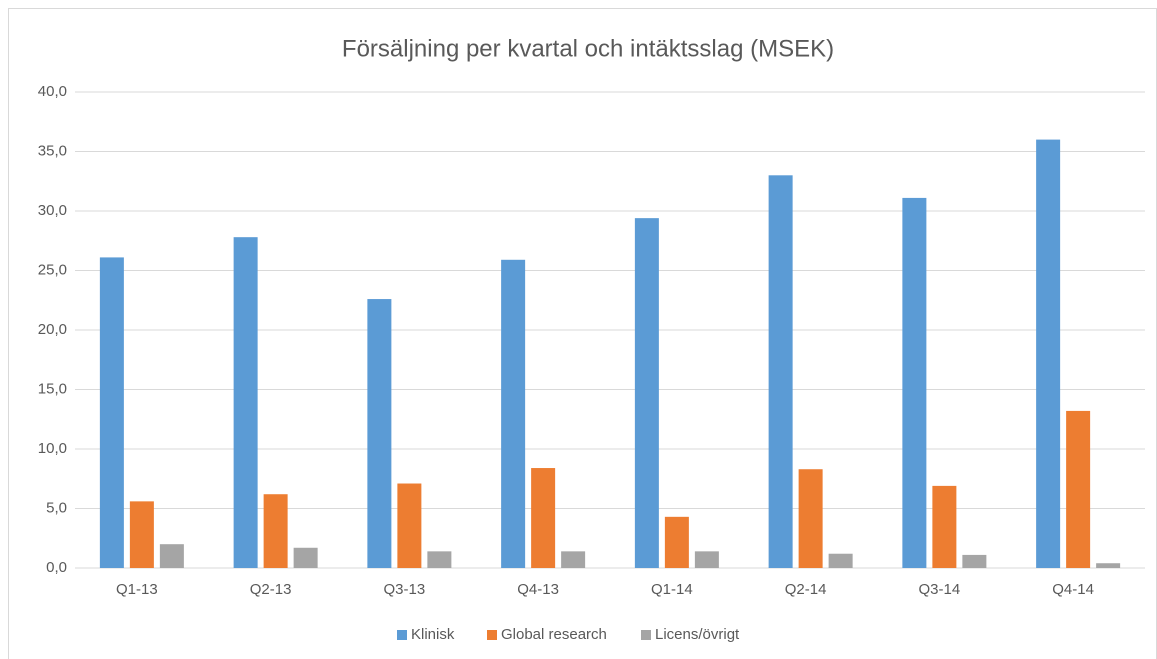 The image size is (1157, 659). What do you see at coordinates (52, 269) in the screenshot?
I see `y-tick-label: 25,0` at bounding box center [52, 269].